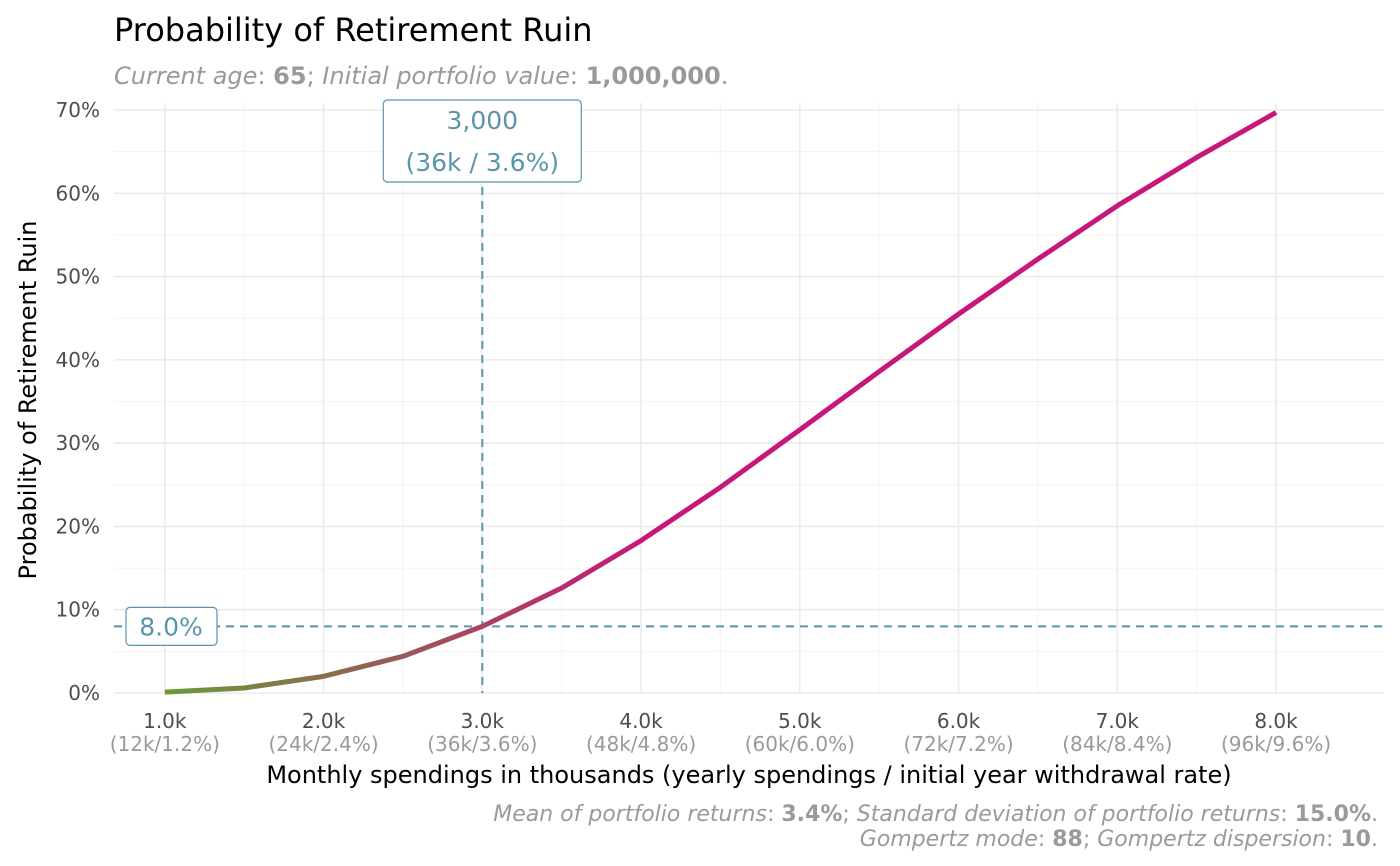  I want to click on x-tick-sublabel: (84k/8.4%), so click(1117, 744).